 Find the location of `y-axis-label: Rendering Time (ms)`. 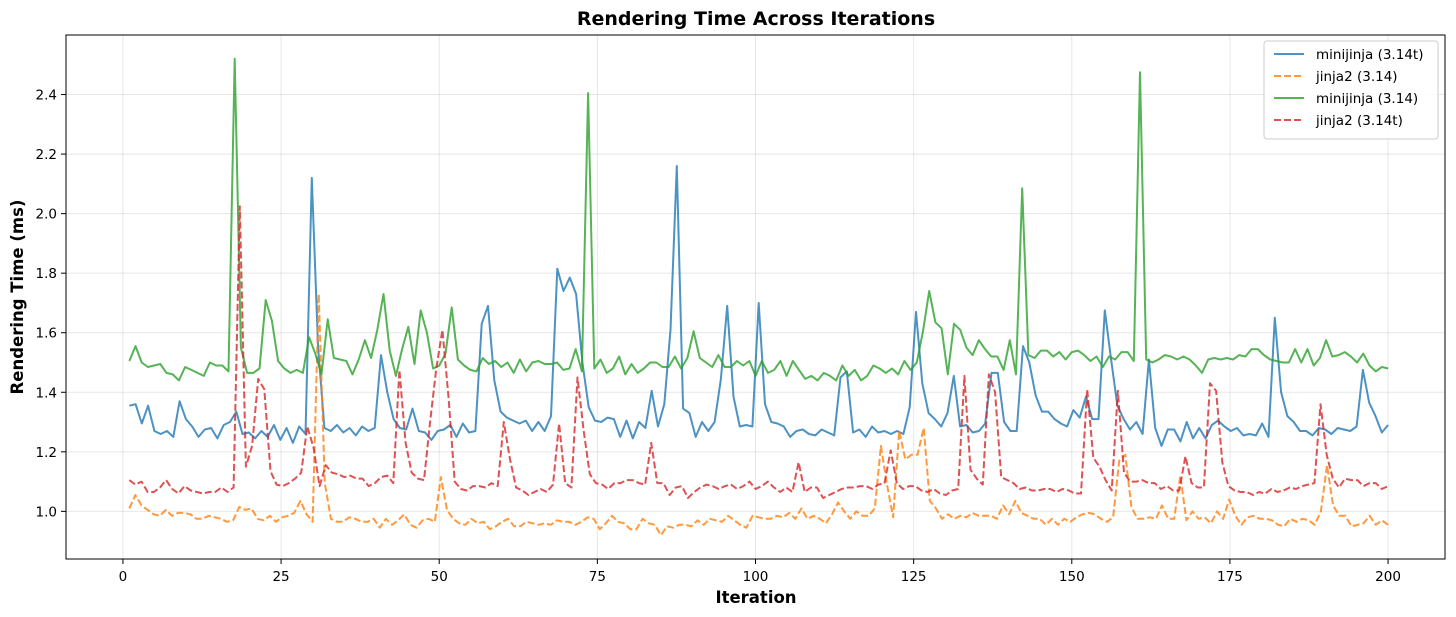

y-axis-label: Rendering Time (ms) is located at coordinates (17, 297).